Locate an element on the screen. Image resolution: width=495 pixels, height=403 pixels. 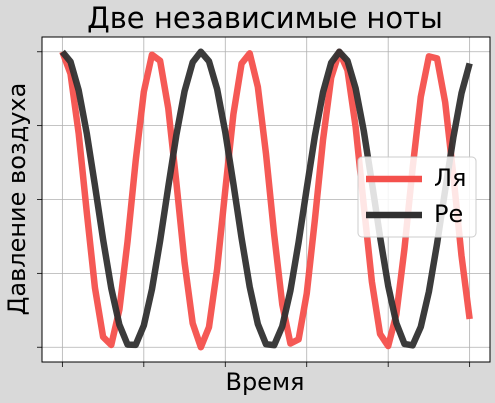
x-axis-label: Время is located at coordinates (264, 382).